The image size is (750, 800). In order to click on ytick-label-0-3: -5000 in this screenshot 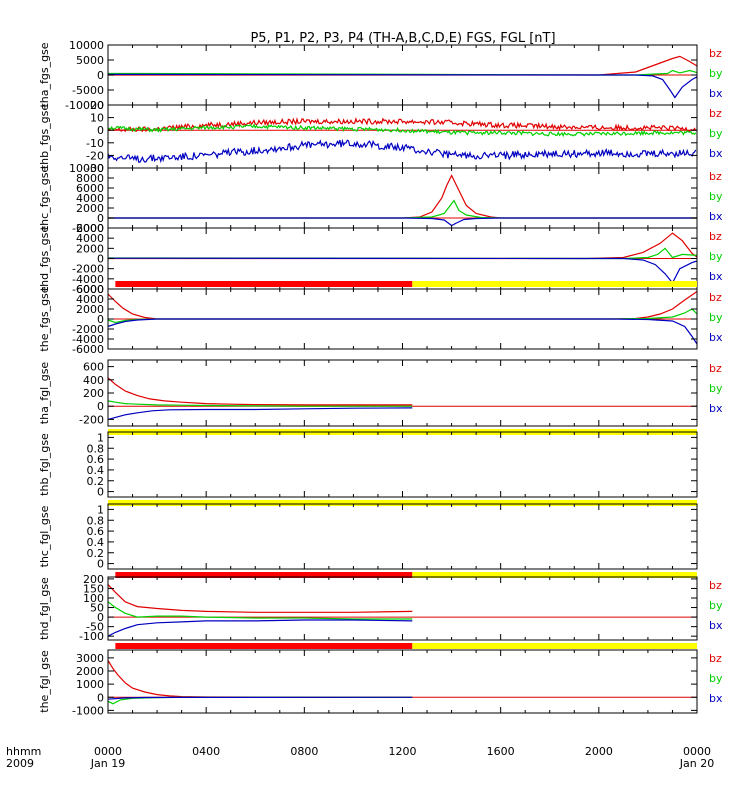, I will do `click(88, 90)`.